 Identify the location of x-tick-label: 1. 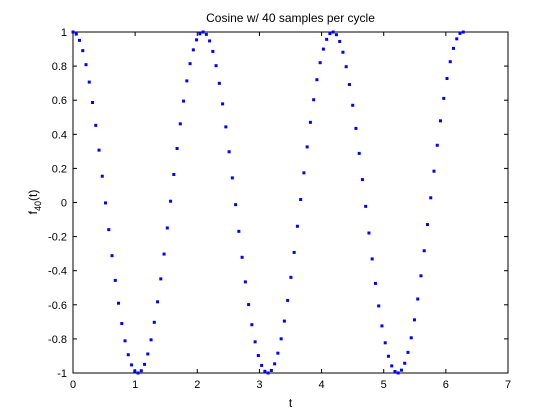
(135, 385).